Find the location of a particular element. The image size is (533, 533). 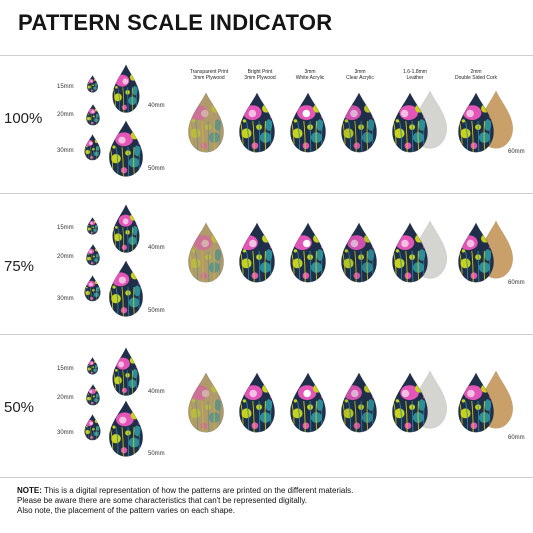

note-label: NOTE: is located at coordinates (29, 490).